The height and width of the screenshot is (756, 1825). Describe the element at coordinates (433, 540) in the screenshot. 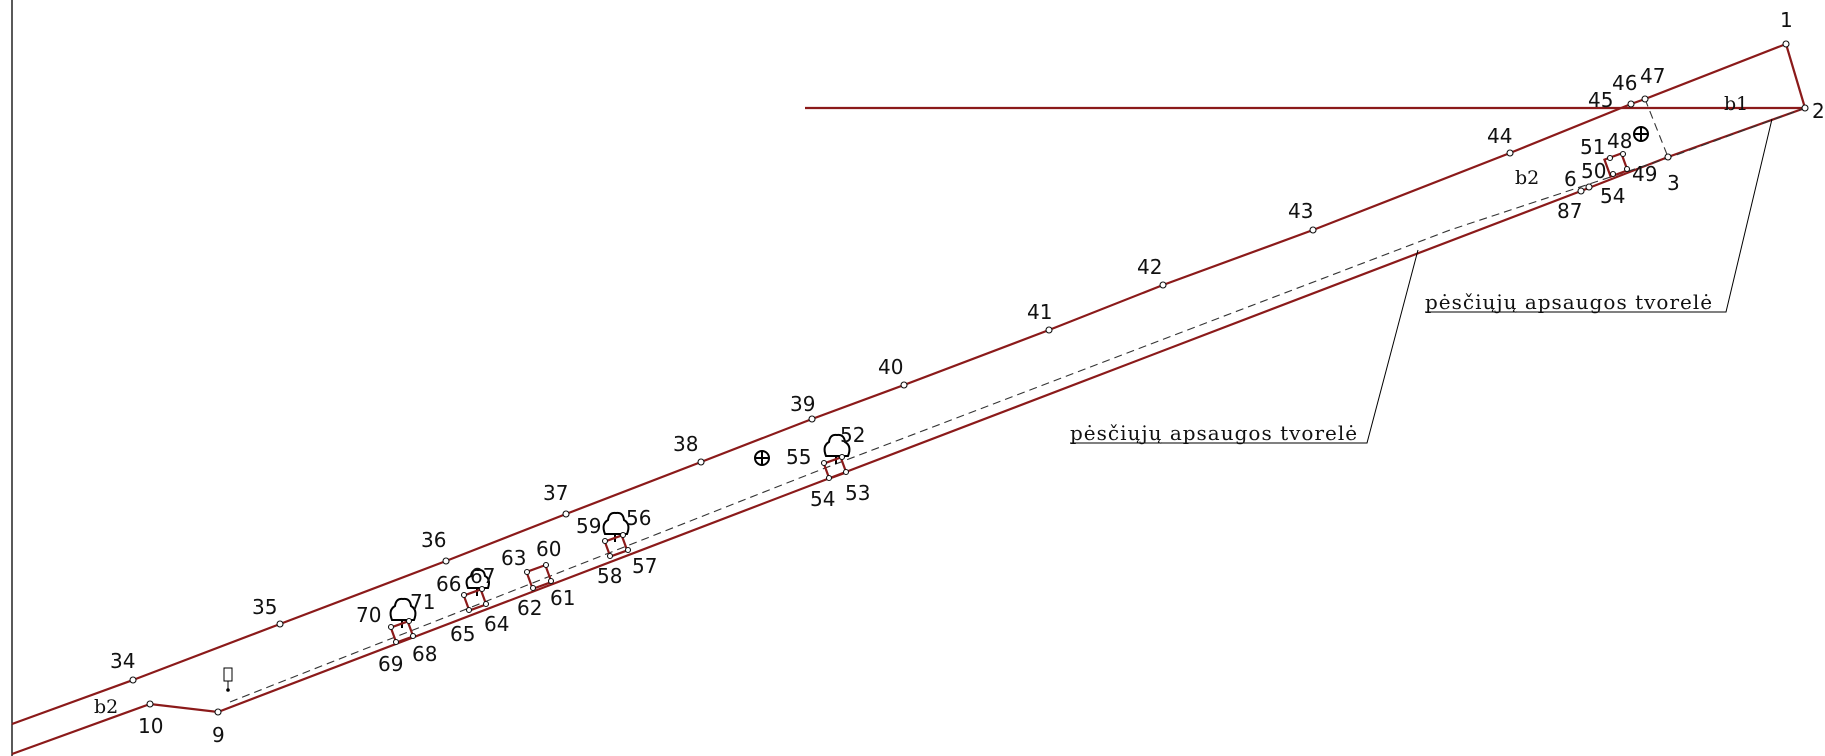

I see `point-label-36: 36` at that location.